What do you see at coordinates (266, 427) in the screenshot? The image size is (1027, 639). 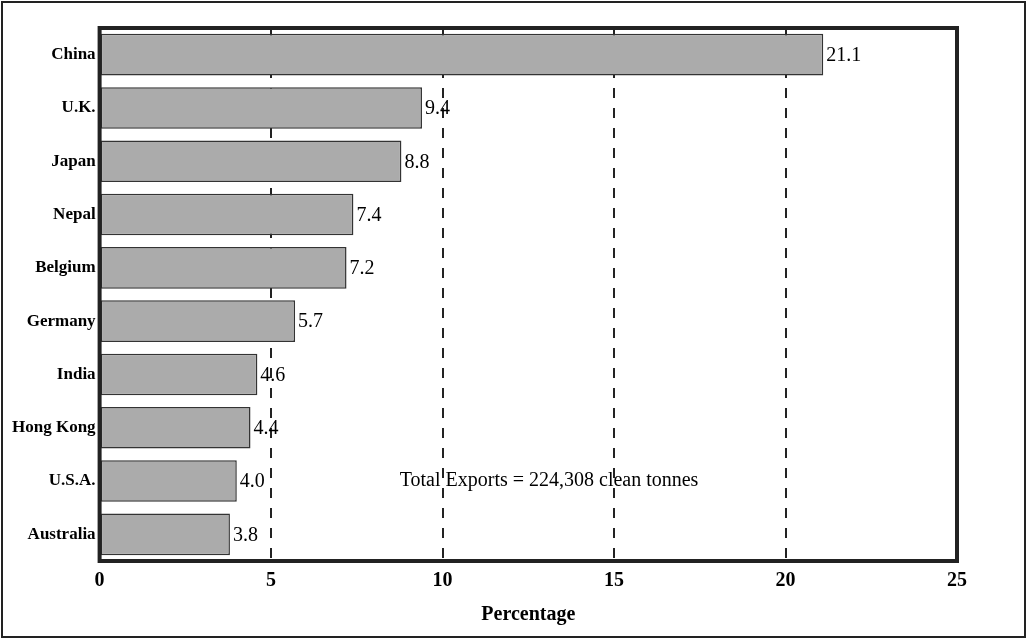 I see `data-label: 4.4` at bounding box center [266, 427].